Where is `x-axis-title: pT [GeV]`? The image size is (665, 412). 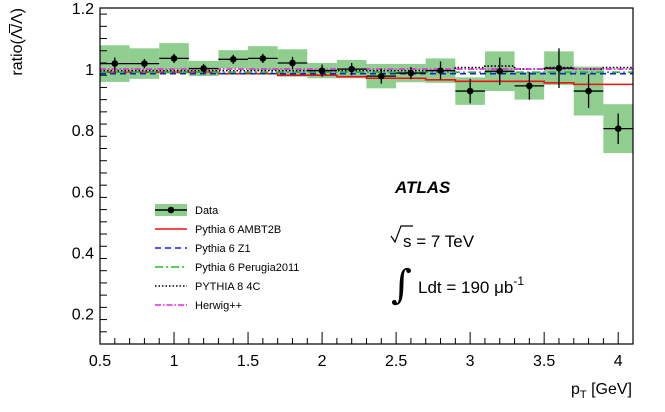 x-axis-title: pT [GeV] is located at coordinates (601, 391).